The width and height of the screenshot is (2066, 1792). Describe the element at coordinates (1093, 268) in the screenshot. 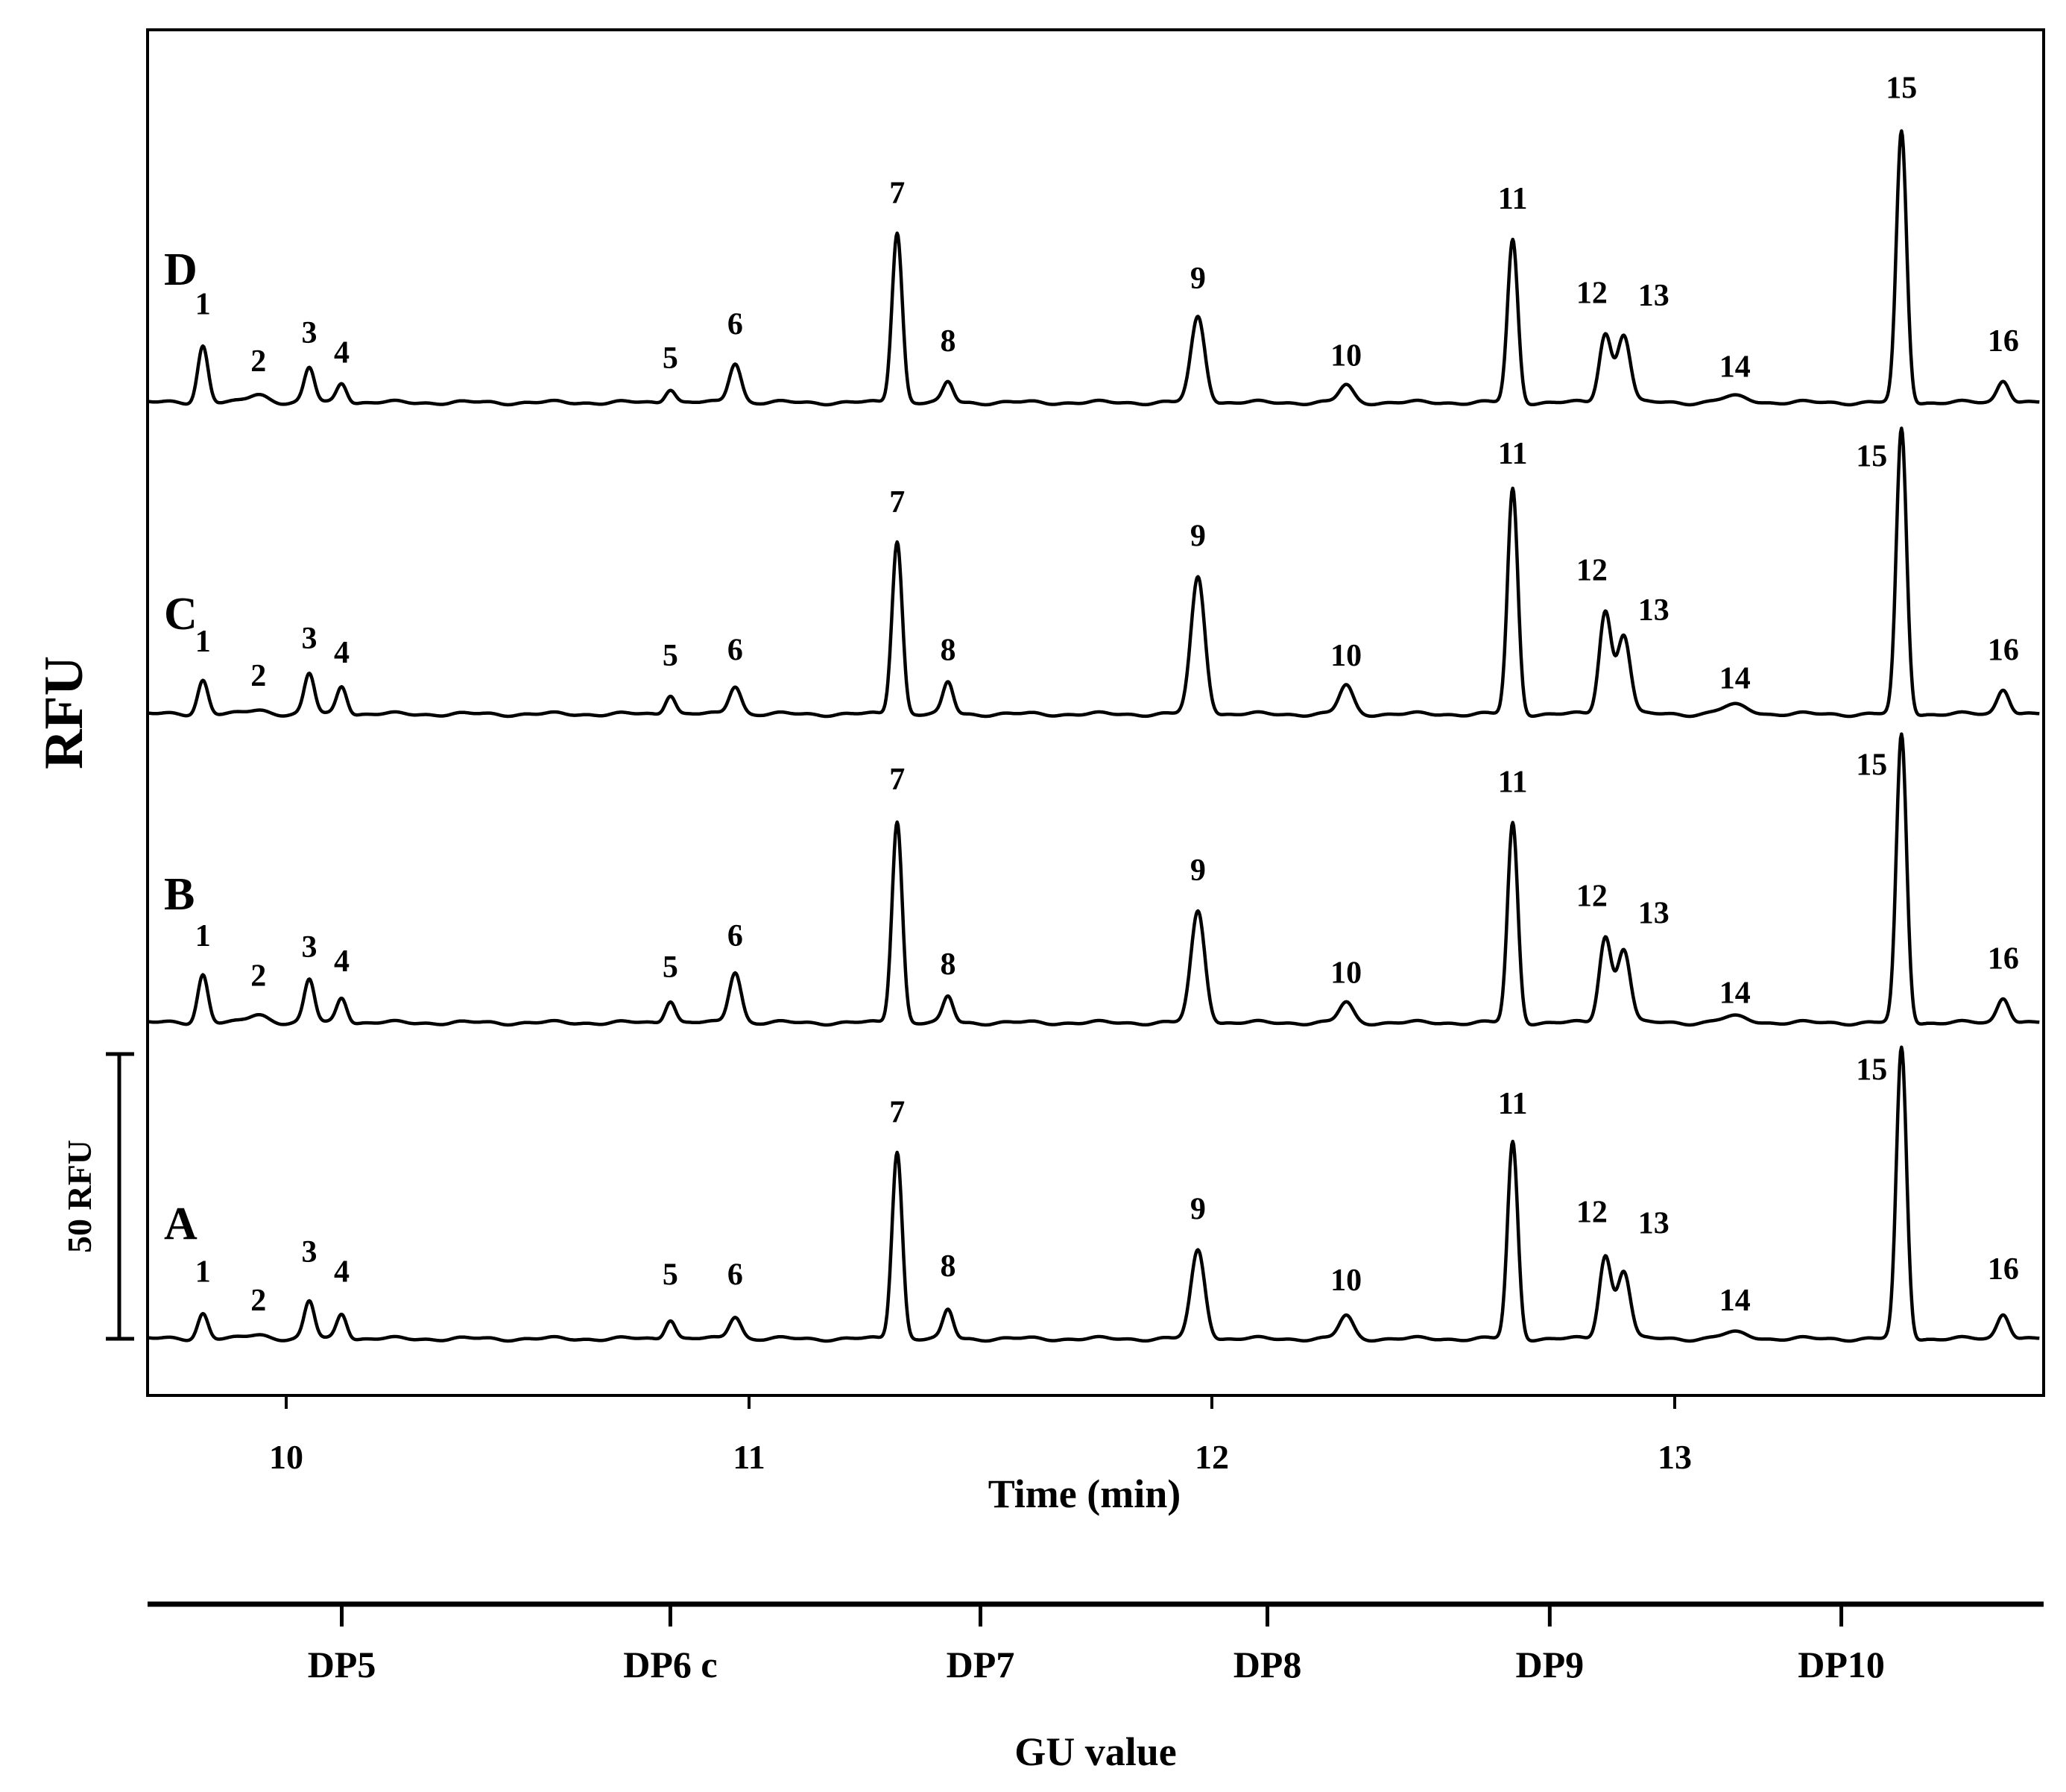

I see `trace-D` at that location.